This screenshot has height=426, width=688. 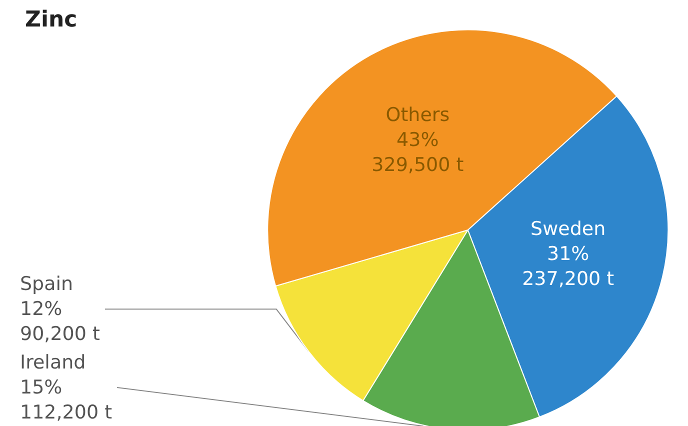 I want to click on data-label: 15% 112,200 t, so click(x=66, y=400).